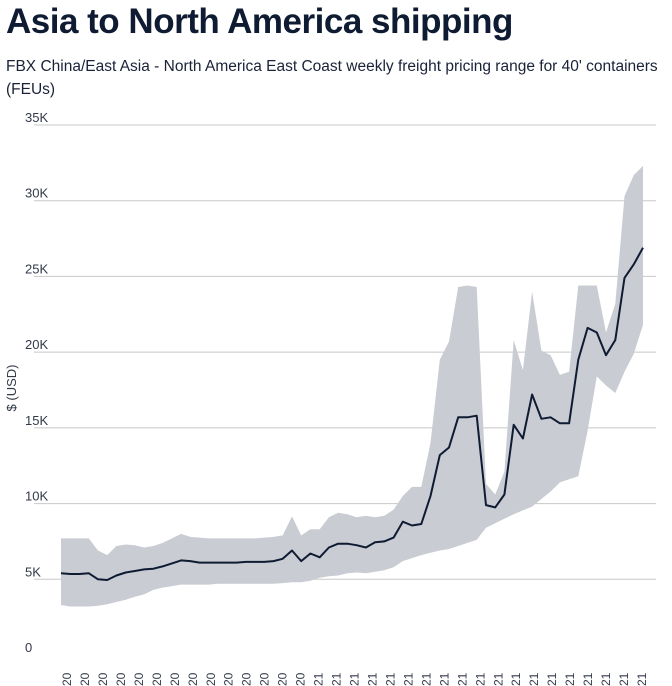 The height and width of the screenshot is (686, 672). I want to click on y-tick-label: 25K, so click(36, 268).